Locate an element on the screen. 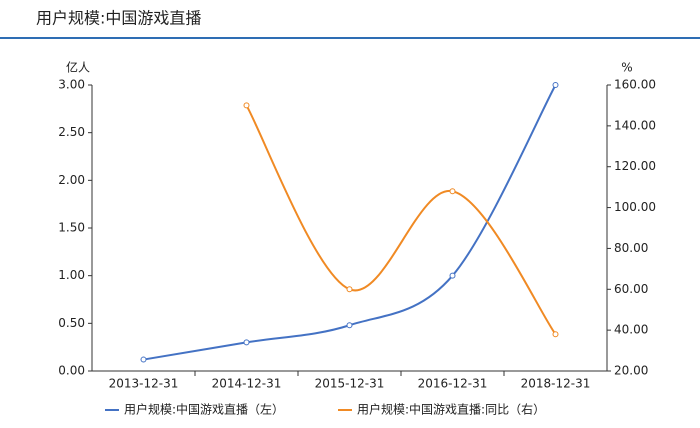  y-tick-label: 0.50 is located at coordinates (71, 323).